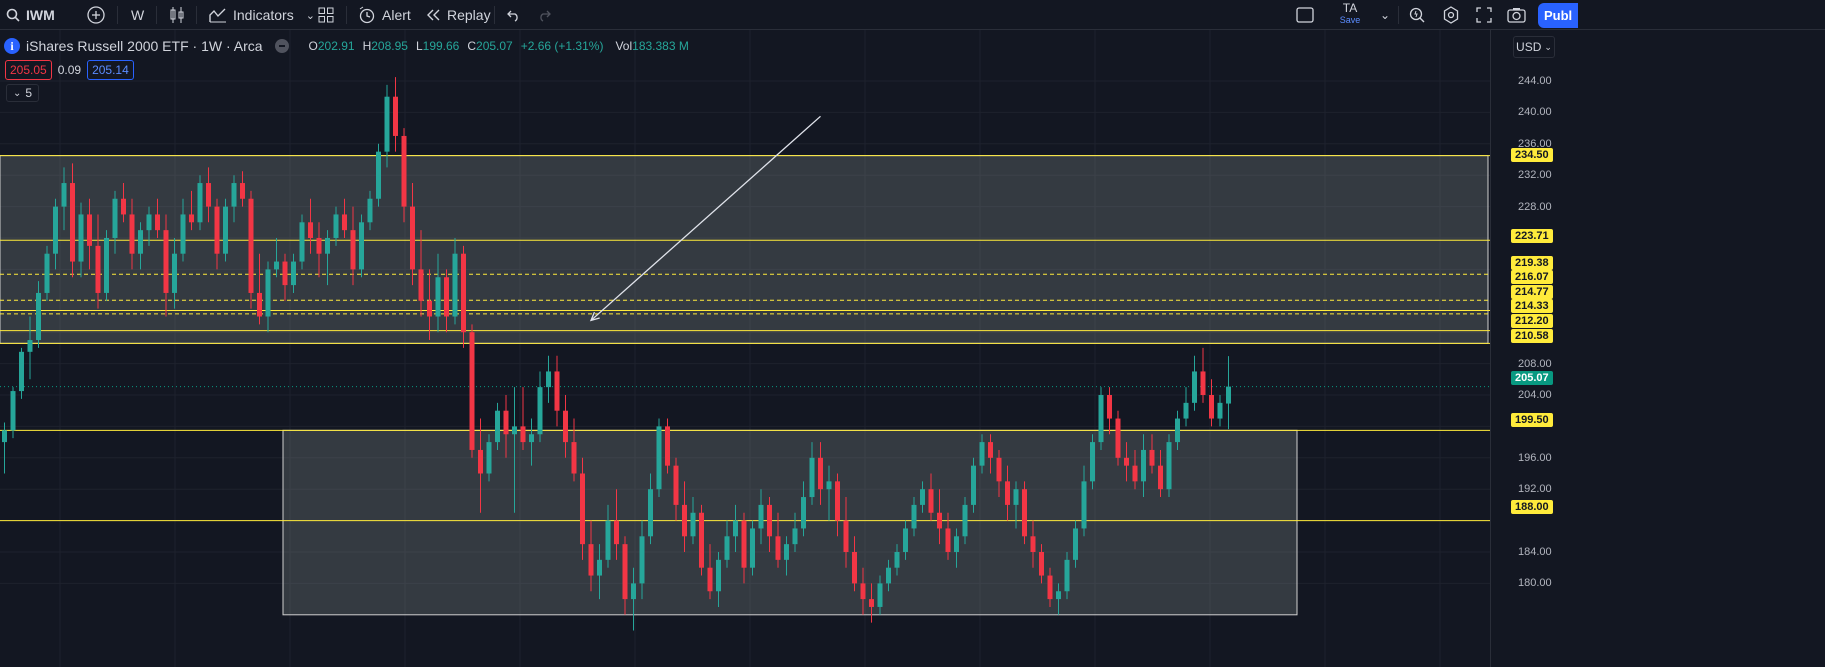  I want to click on compare-button, so click(96, 15).